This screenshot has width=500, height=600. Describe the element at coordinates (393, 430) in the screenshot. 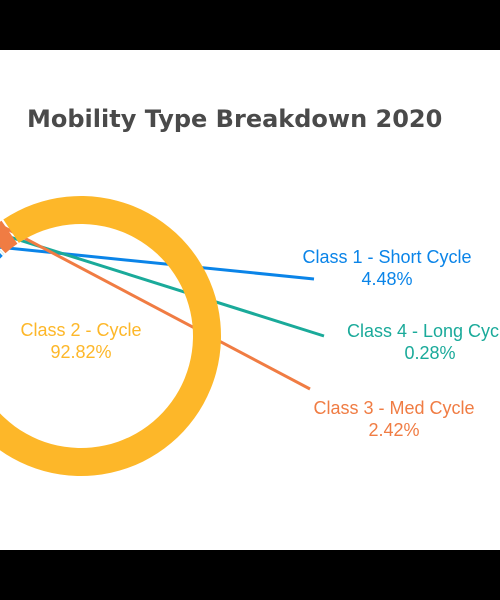

I see `slice-value-class-3-med-cycle: 2.42%` at that location.